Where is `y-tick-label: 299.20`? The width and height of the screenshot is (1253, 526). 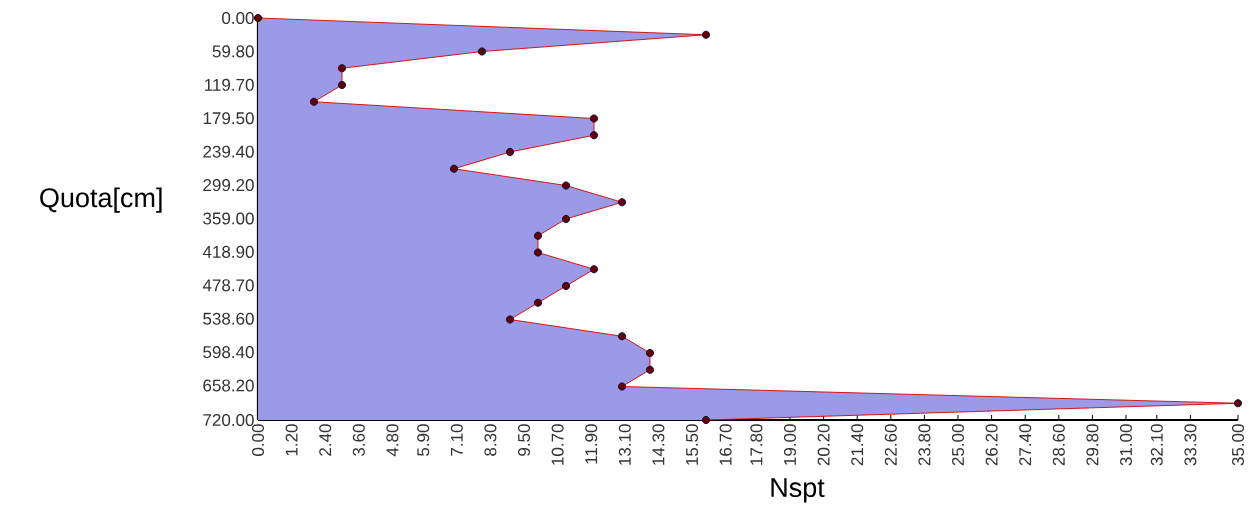 y-tick-label: 299.20 is located at coordinates (228, 185).